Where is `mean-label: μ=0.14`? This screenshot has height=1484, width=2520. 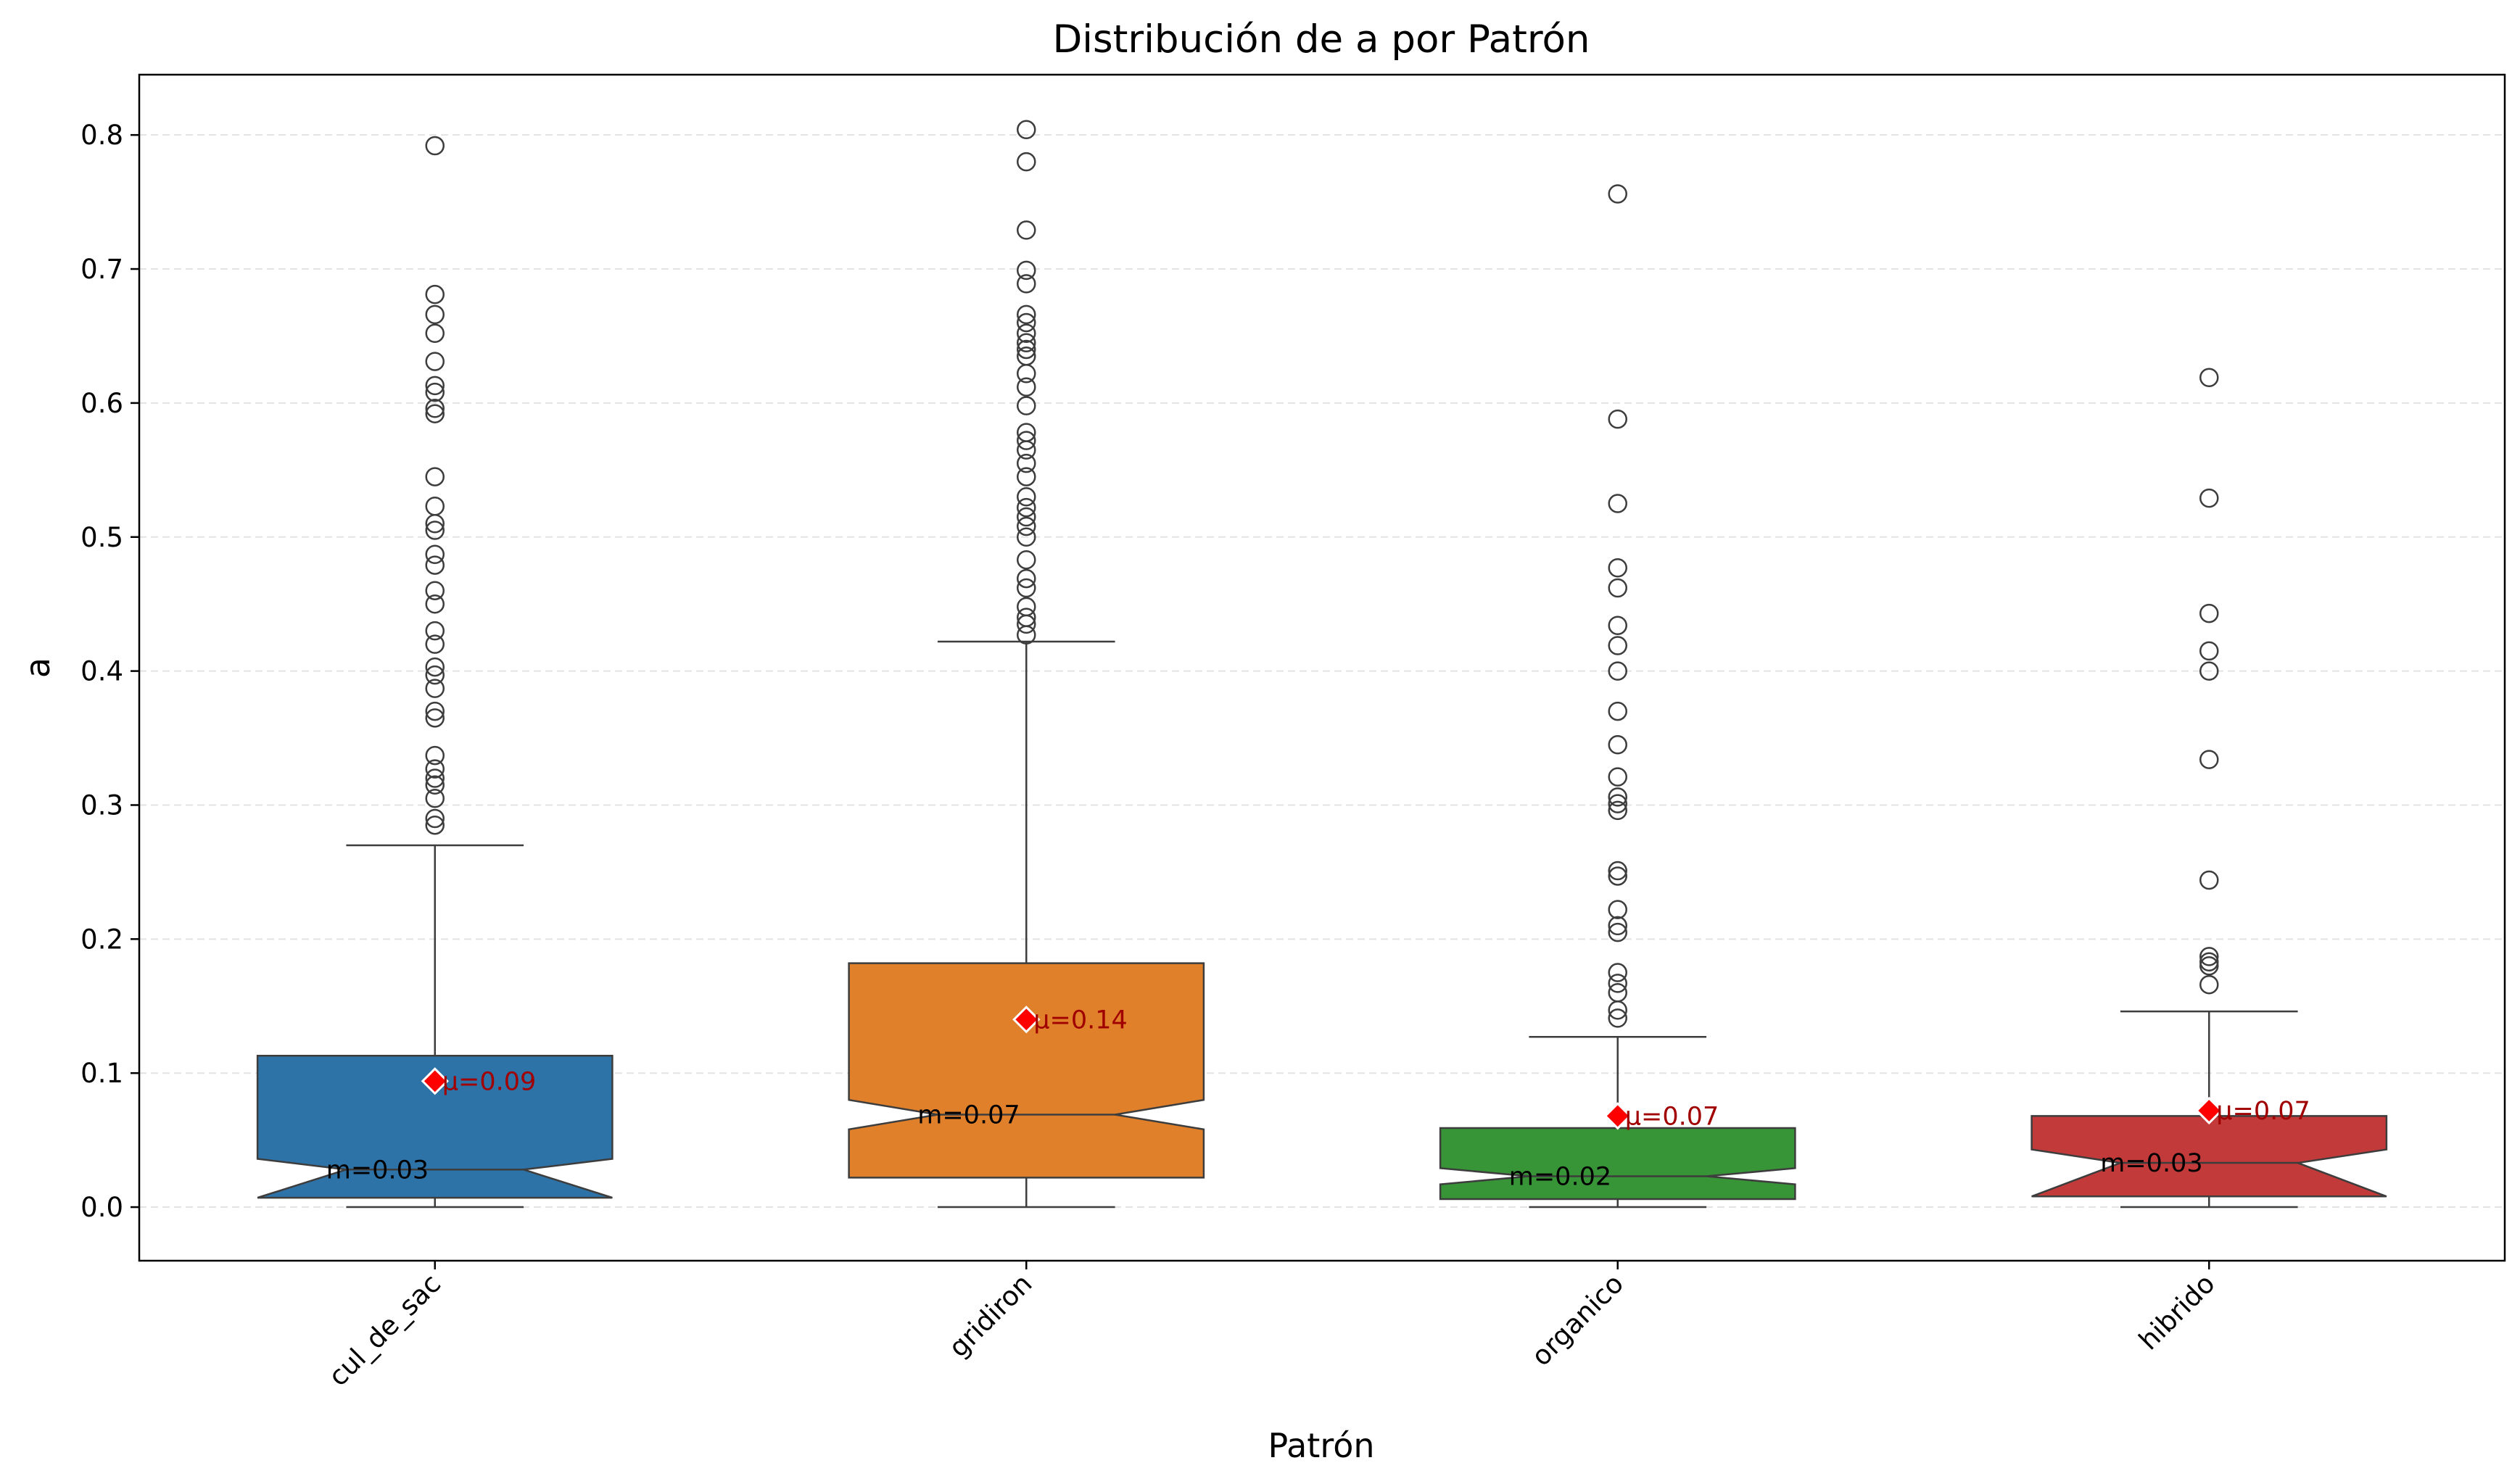 mean-label: μ=0.14 is located at coordinates (1080, 1020).